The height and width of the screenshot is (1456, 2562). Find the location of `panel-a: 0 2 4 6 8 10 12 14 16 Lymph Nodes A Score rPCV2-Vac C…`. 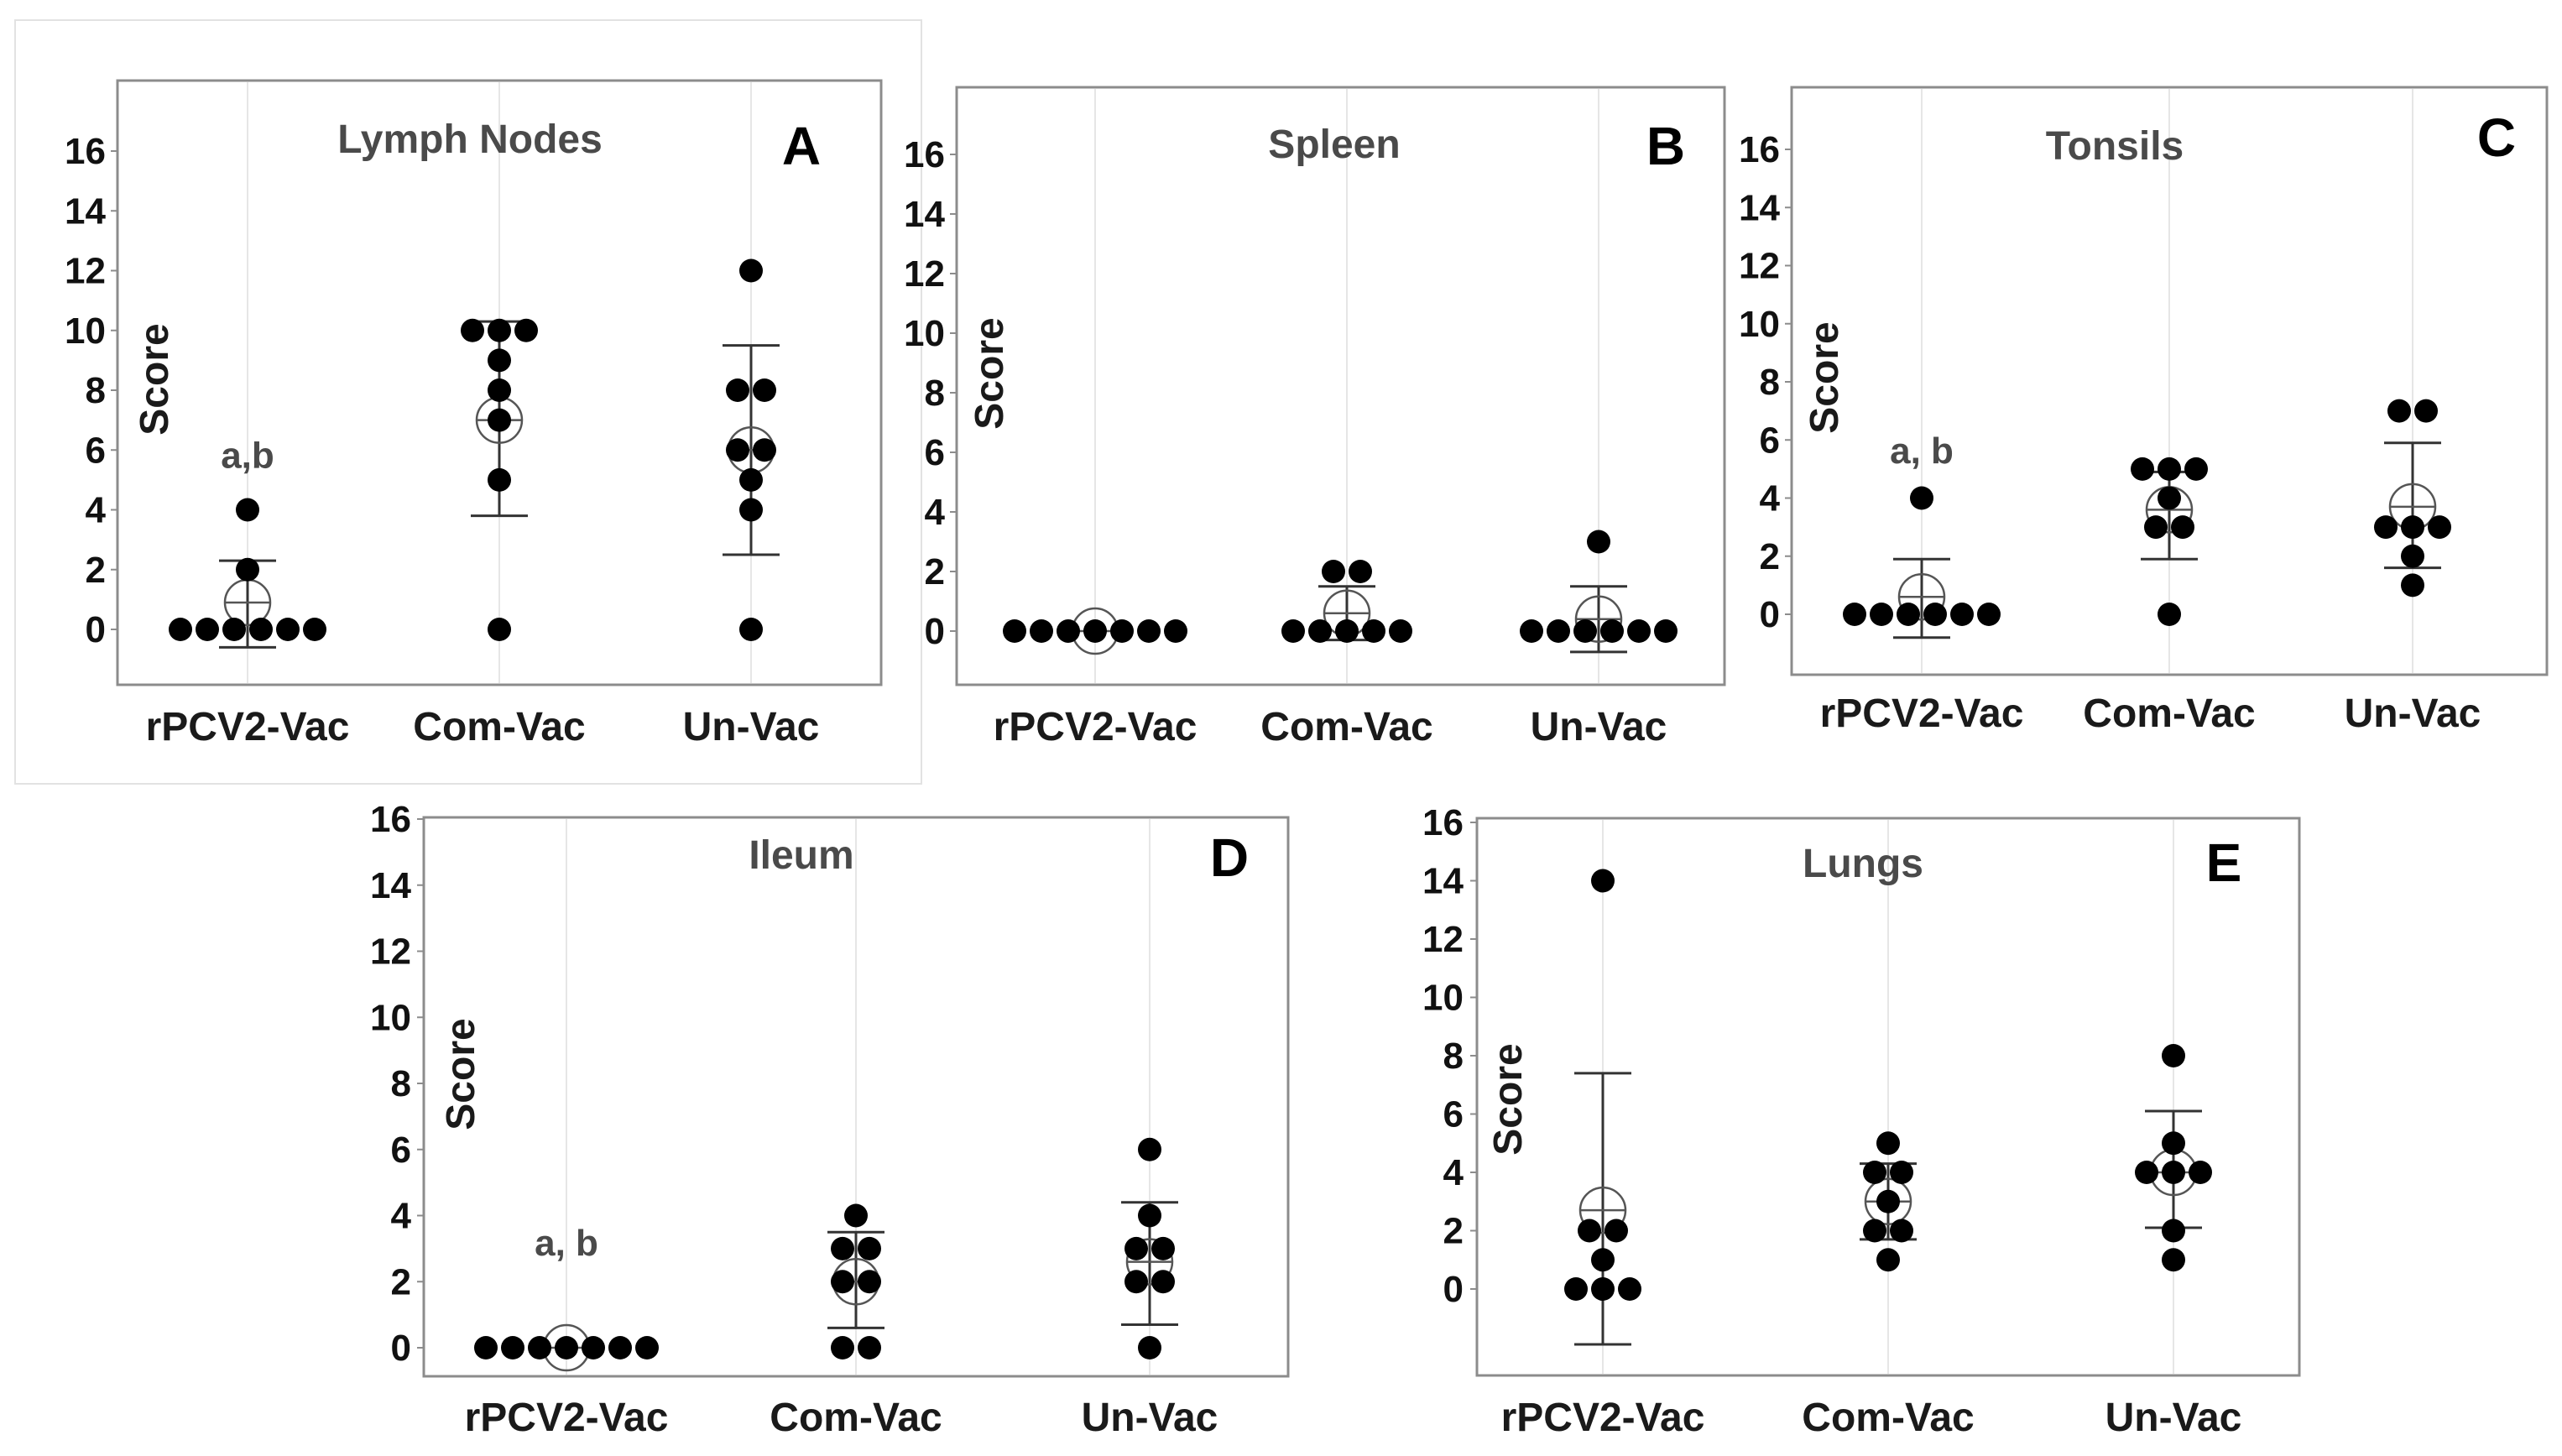

panel-a: 0 2 4 6 8 10 12 14 16 Lymph Nodes A Score rPCV2-Vac C… is located at coordinates (474, 414).